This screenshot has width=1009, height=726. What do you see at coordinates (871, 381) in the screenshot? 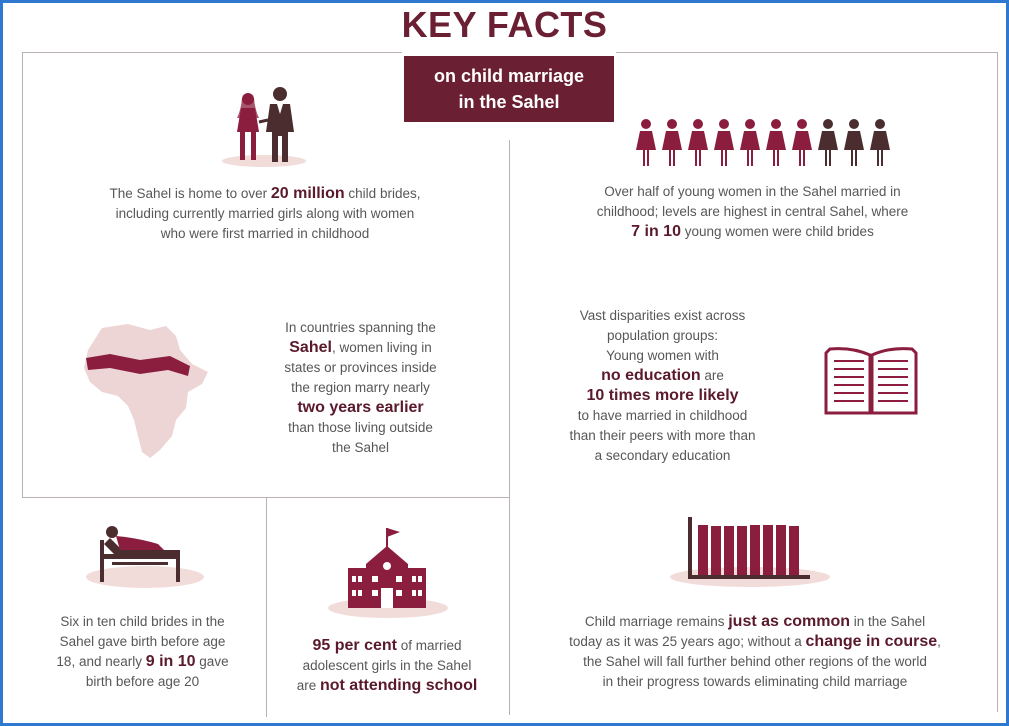
I see `open-book-icon` at bounding box center [871, 381].